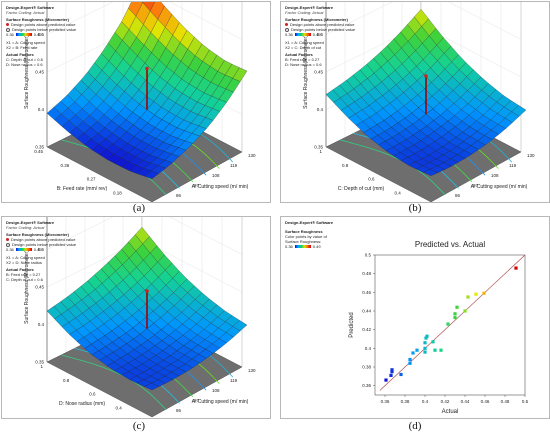  I want to click on caption-d: (d), so click(415, 426).